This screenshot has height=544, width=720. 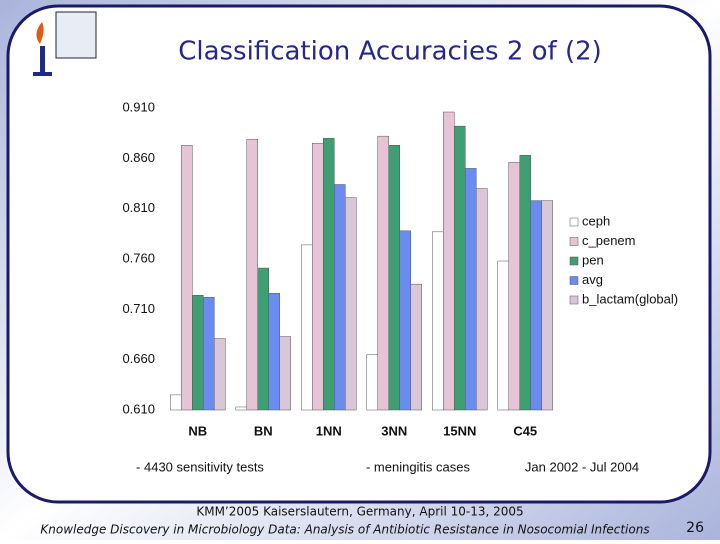 I want to click on torch-flame, so click(x=40, y=33).